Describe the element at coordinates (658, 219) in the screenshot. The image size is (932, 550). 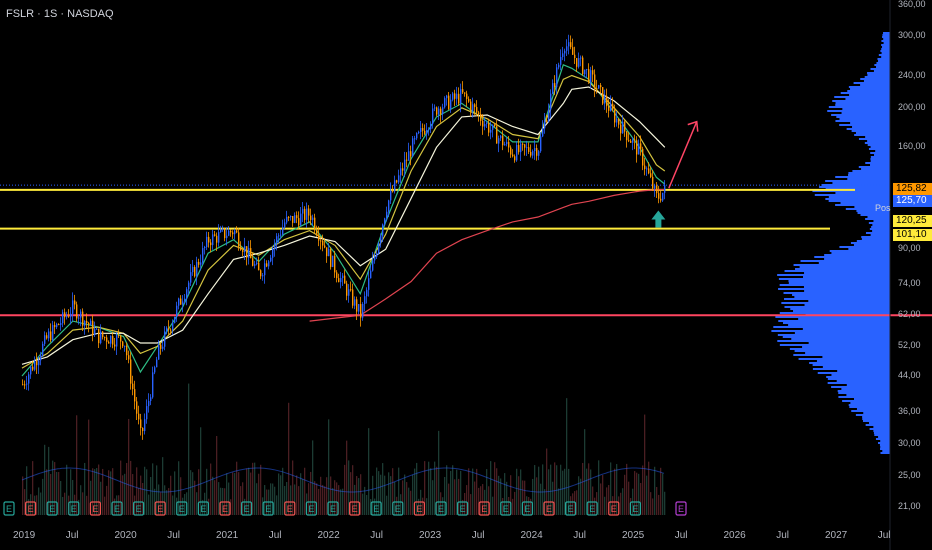
I see `up-arrow-icon` at that location.